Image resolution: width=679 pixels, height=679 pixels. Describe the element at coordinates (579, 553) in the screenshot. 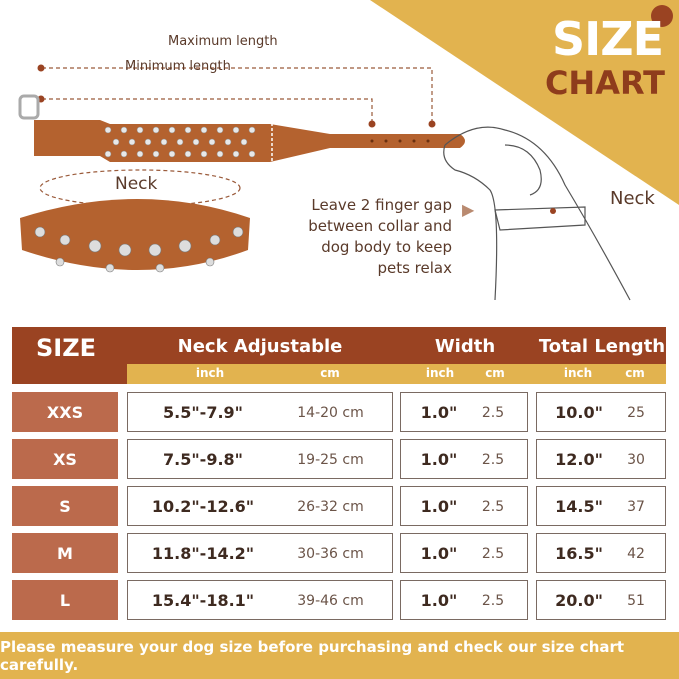

I see `length-inch: 16.5"` at that location.